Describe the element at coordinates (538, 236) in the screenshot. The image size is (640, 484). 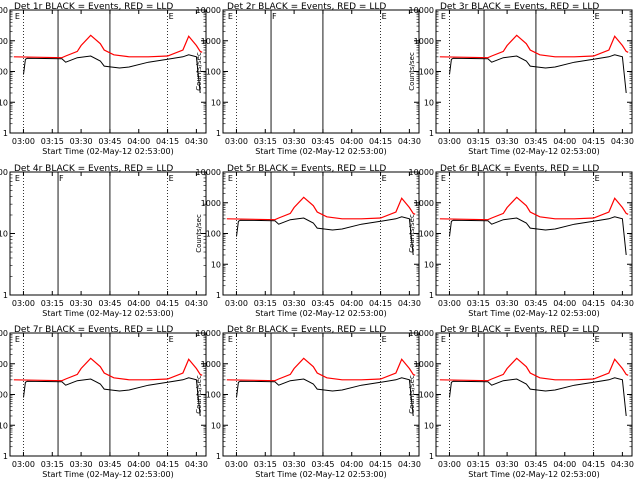
I see `events-series-line` at that location.